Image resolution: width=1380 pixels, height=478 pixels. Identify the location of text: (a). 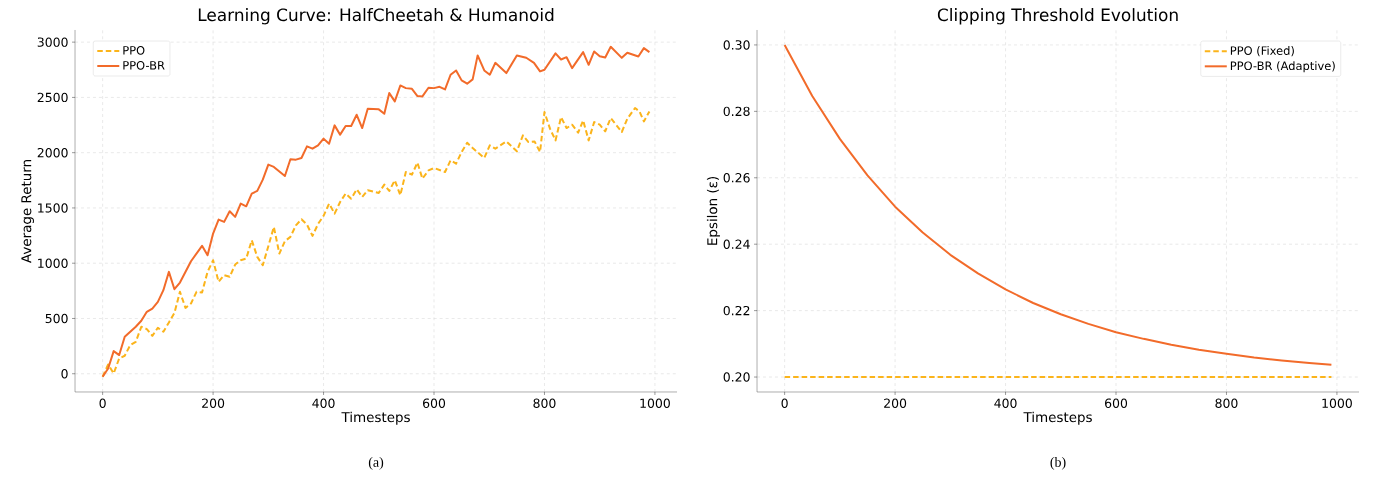
(376, 463).